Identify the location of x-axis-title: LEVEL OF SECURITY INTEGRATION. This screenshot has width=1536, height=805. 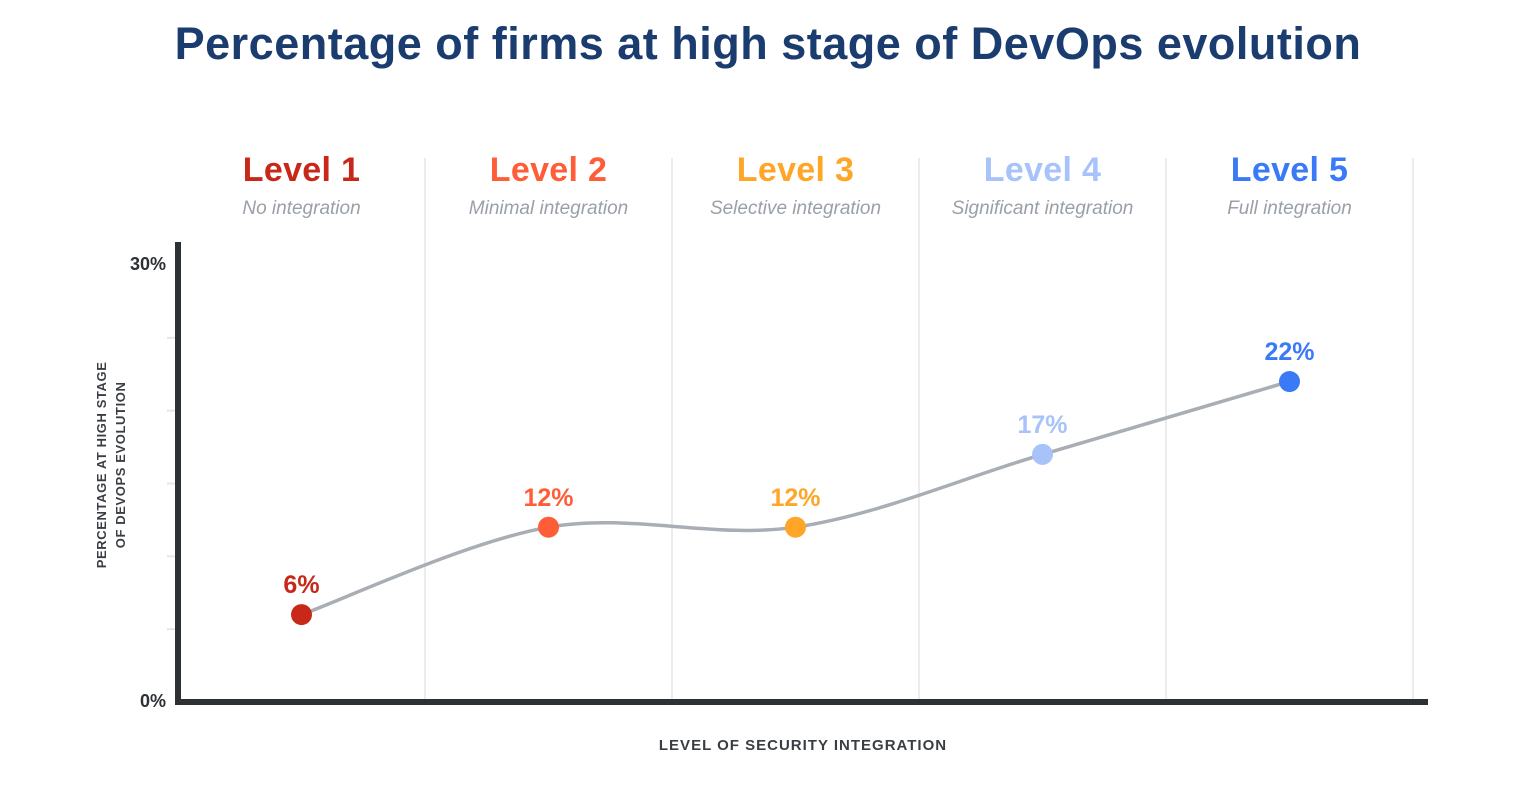
(803, 745).